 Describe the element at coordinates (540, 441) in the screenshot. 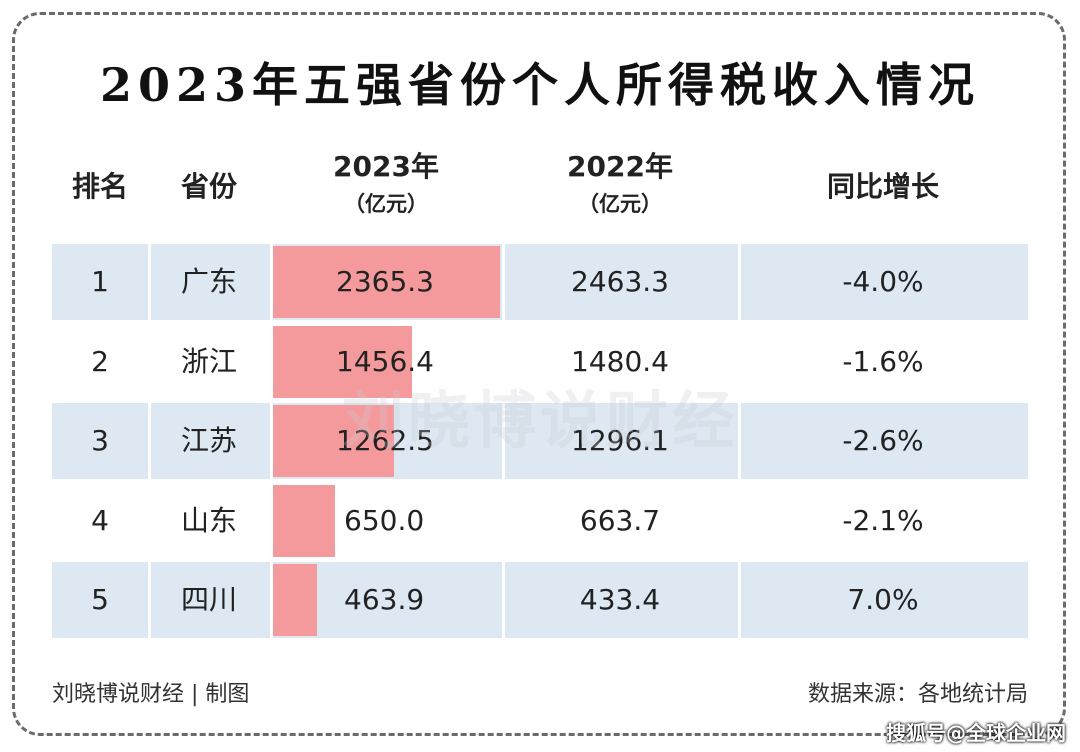

I see `table-row: 3 江苏 1262.5 1296.1 -2.6%` at that location.